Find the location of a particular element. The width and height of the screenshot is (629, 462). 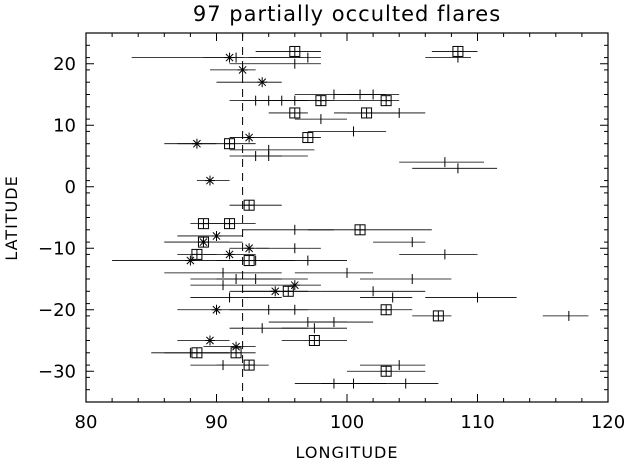

y-tick-label: −20 is located at coordinates (57, 310).